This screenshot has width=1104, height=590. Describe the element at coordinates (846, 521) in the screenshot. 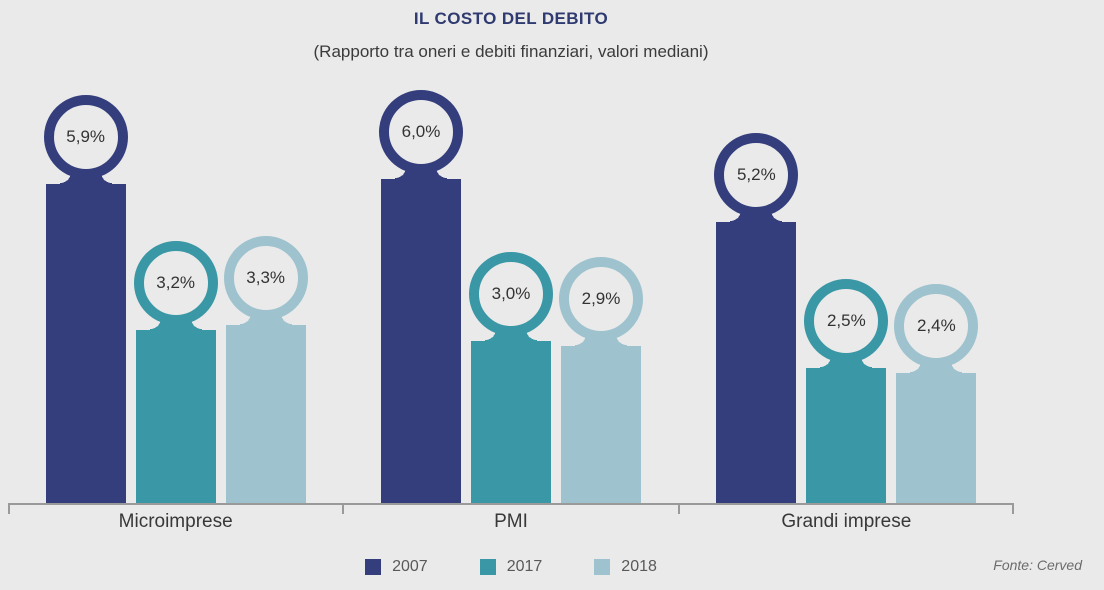

I see `category-label-grandi-imprese: Grandi imprese` at that location.